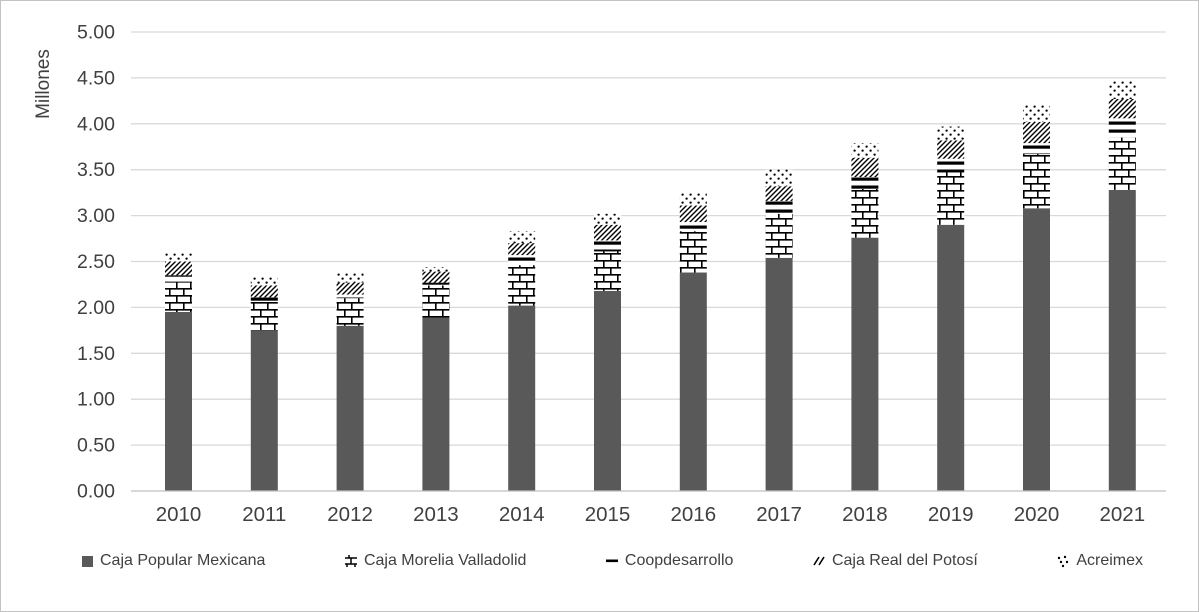  Describe the element at coordinates (96, 216) in the screenshot. I see `y-tick-label: 3.00` at that location.